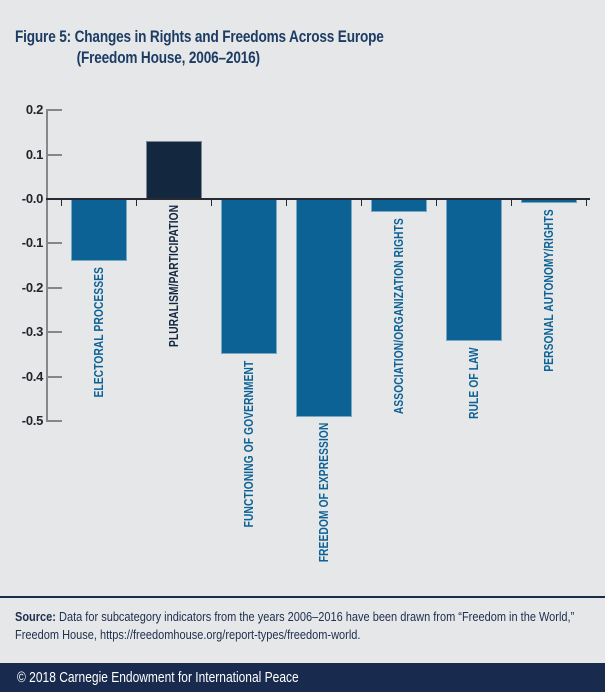 This screenshot has height=692, width=605. Describe the element at coordinates (324, 308) in the screenshot. I see `bar-freedom-of-expression` at that location.